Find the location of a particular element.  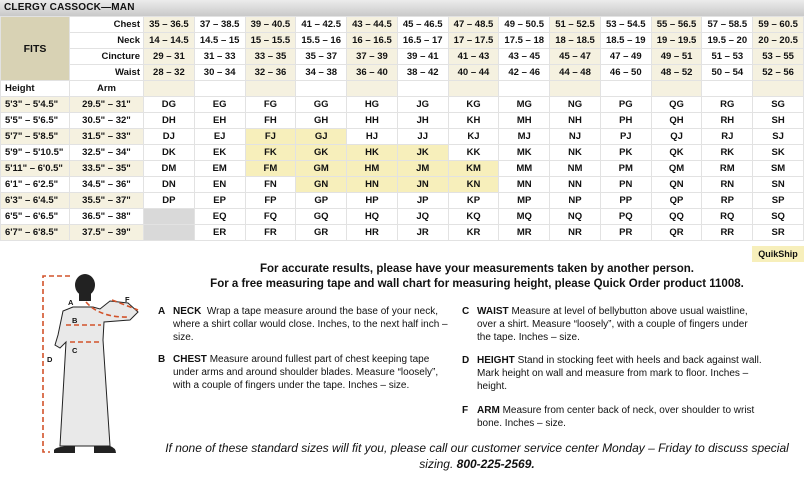

height-cell: 5'7" – 5'8.5" is located at coordinates (35, 136).